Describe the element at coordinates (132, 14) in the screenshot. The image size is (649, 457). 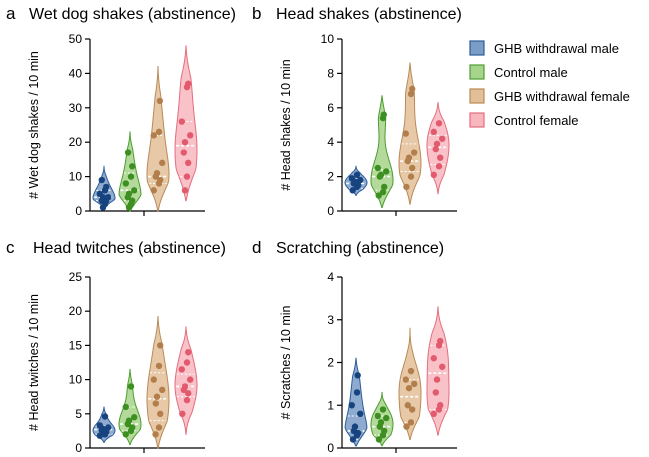
I see `chart-title: Wet dog shakes (abstinence)` at that location.